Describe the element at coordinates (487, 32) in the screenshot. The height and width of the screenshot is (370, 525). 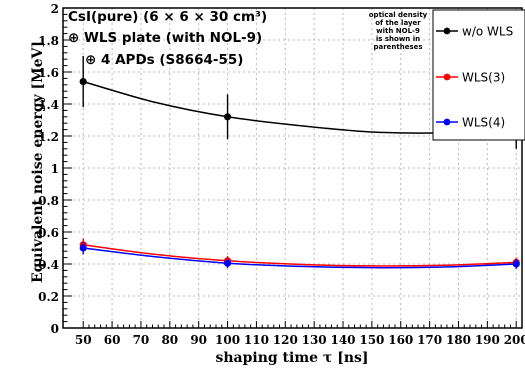
I see `legend-label: w/o WLS` at that location.